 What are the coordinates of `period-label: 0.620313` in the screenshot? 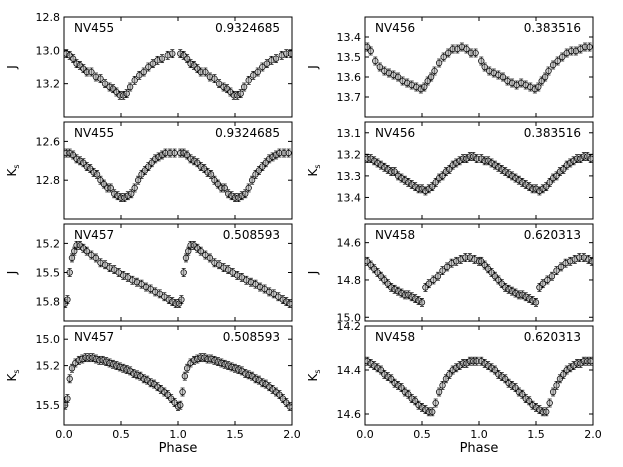 It's located at (552, 235).